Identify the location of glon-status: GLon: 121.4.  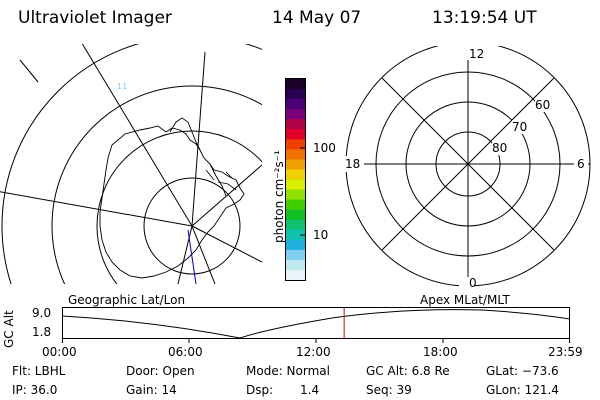
(522, 390).